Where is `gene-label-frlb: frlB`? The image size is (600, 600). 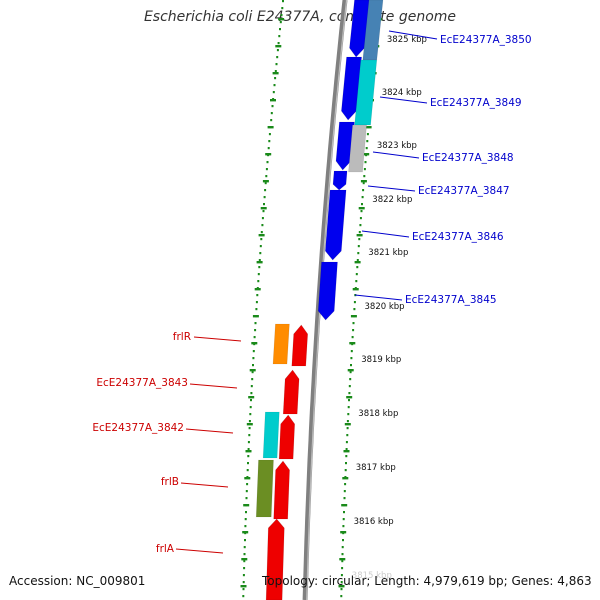 gene-label-frlb: frlB is located at coordinates (170, 482).